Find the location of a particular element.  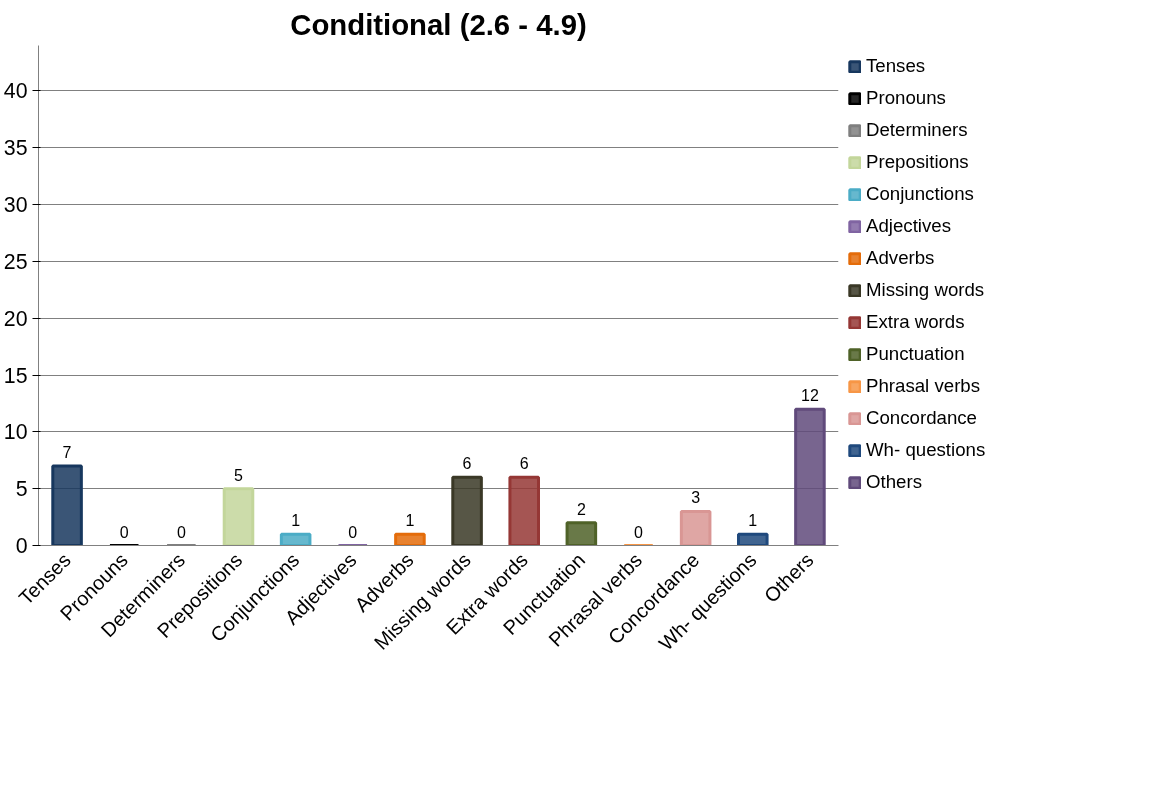

y-tick-label: 30 is located at coordinates (15, 205).